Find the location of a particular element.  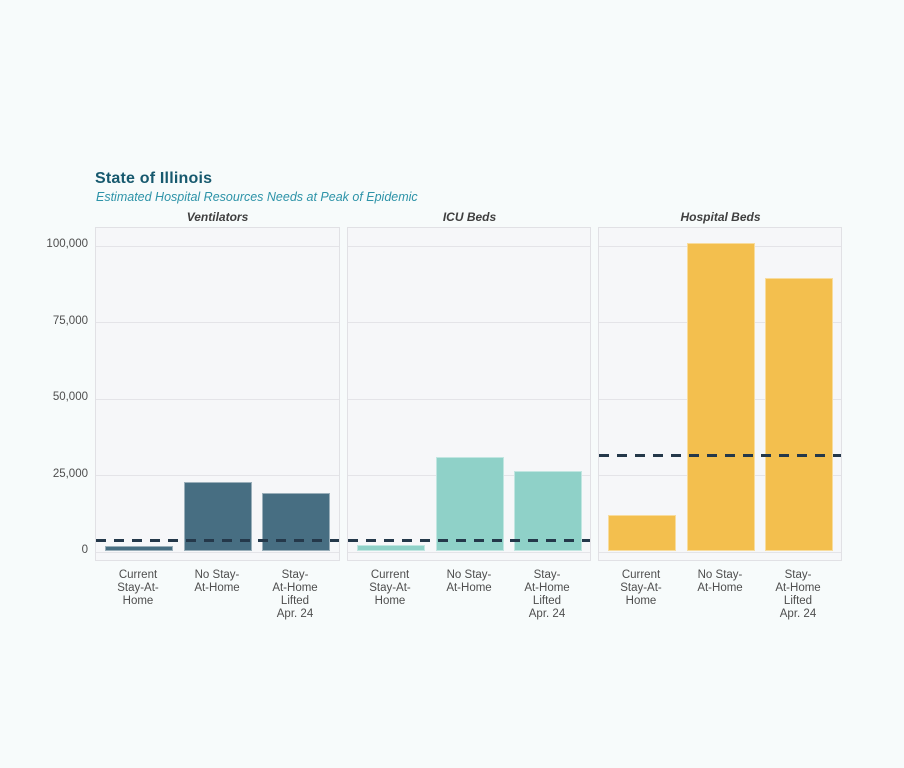

bar-hospital-beds-current-stay-at-home is located at coordinates (642, 533).